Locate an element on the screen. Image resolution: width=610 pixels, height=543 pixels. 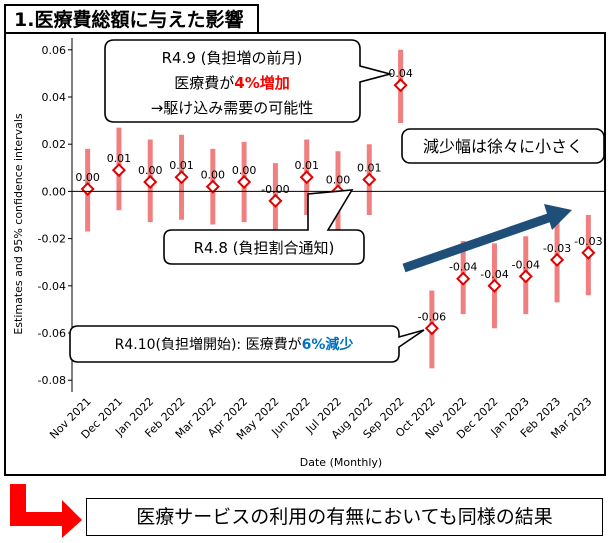
footer-note: 医療サービスの利用の有無においても同様の結果 is located at coordinates (344, 517).